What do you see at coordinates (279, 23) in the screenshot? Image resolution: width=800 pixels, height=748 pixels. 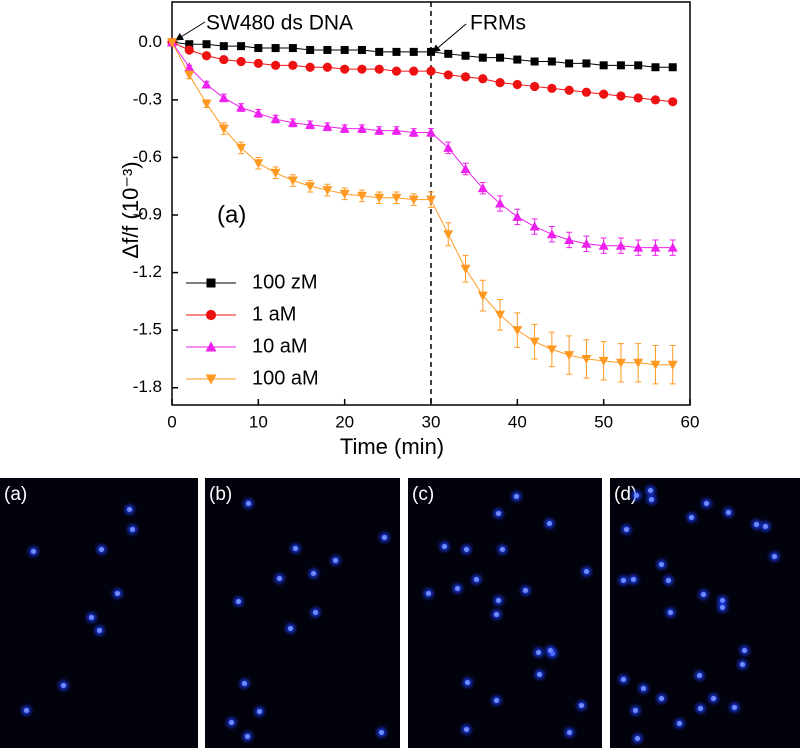 I see `annotation: SW480 ds DNA` at bounding box center [279, 23].